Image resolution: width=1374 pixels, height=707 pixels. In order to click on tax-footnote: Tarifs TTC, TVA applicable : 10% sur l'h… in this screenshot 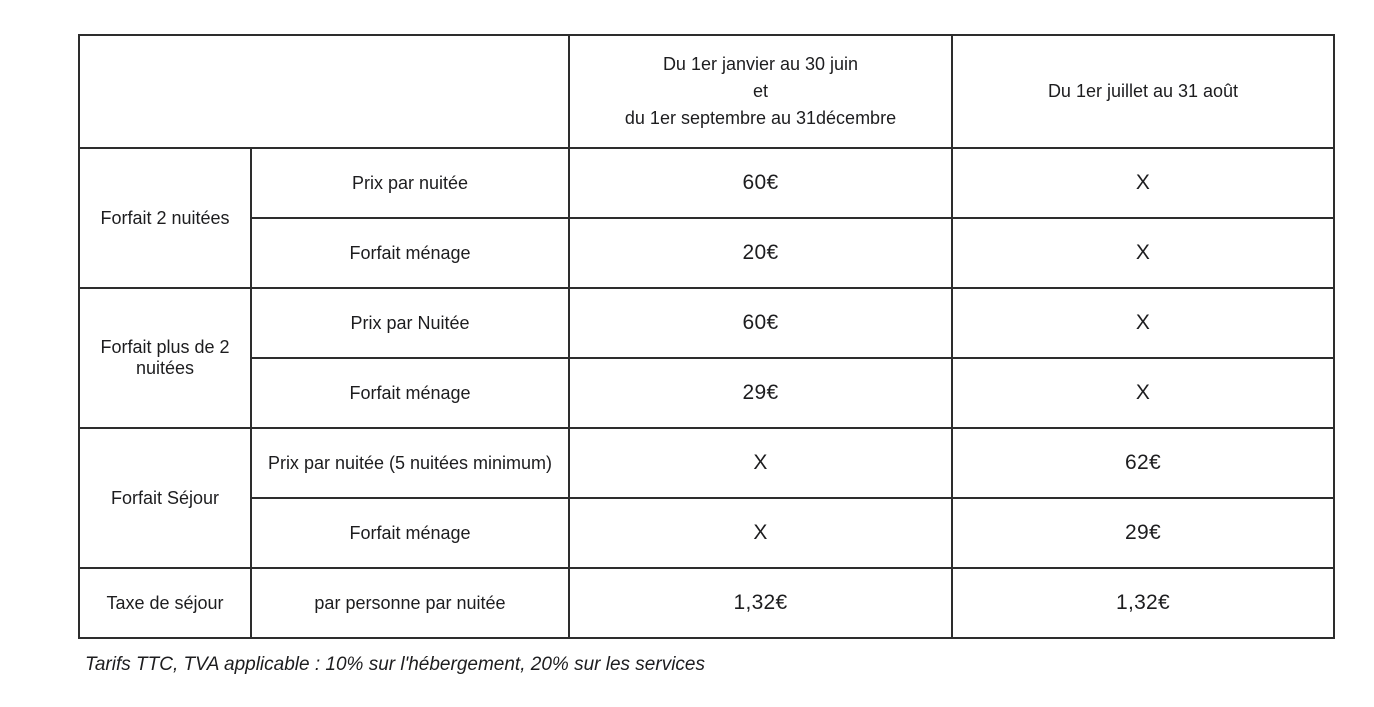, I will do `click(395, 664)`.